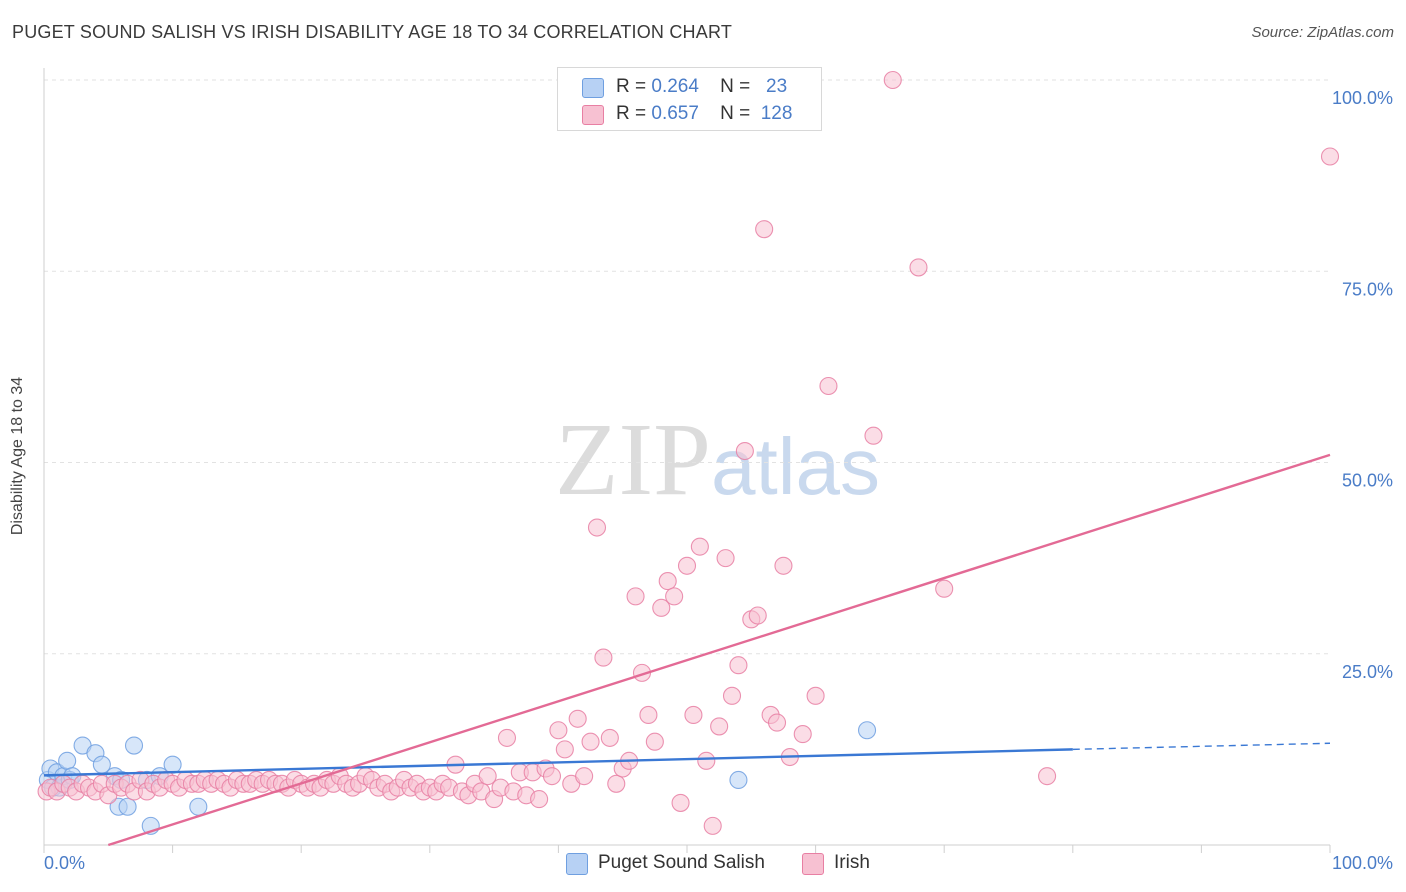  What do you see at coordinates (675, 86) in the screenshot?
I see `legend-r-value: 0.264` at bounding box center [675, 86].